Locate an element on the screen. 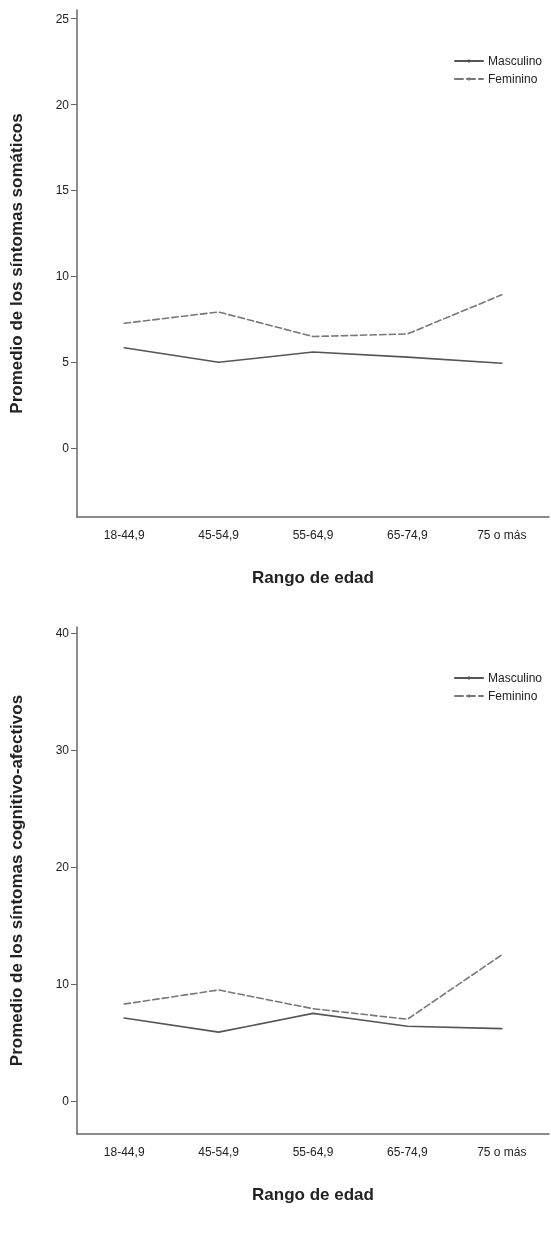 This screenshot has width=551, height=1234. y-axis-title: Promedio de los síntomas cognitivo-afectivos is located at coordinates (16, 880).